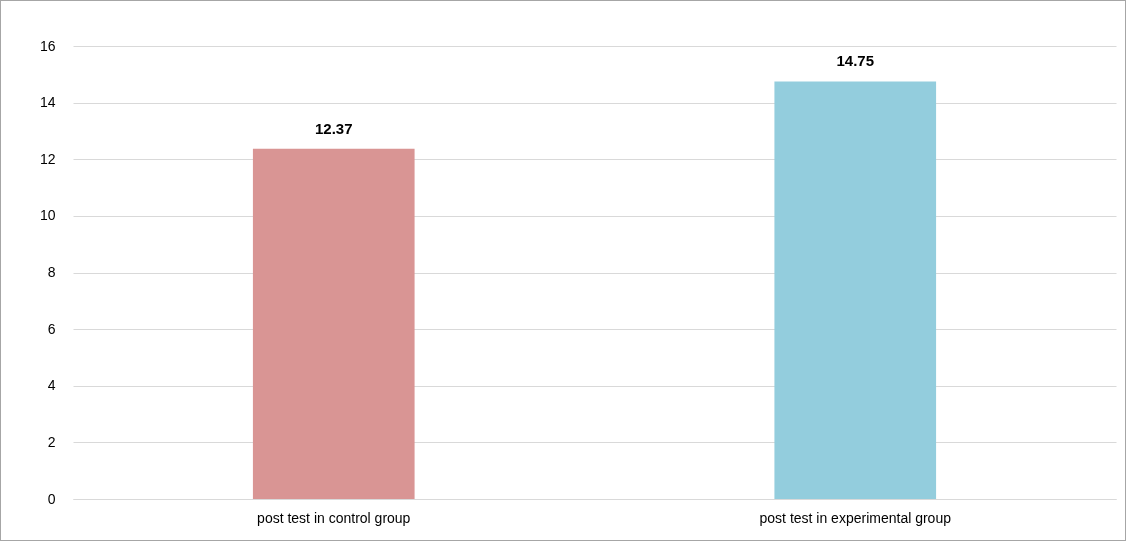  Describe the element at coordinates (334, 517) in the screenshot. I see `x-tick-label: post test in control group` at that location.